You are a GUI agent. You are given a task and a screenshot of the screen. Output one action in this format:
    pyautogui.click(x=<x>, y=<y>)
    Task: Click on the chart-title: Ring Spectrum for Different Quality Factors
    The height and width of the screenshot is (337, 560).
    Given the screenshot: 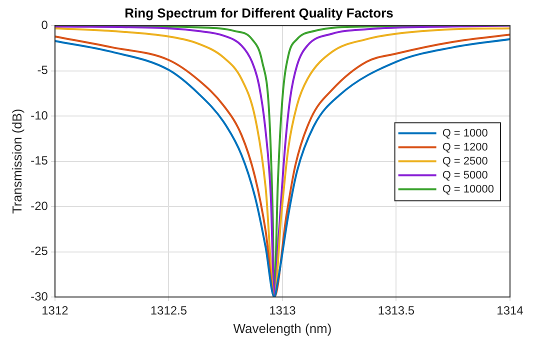 What is the action you would take?
    pyautogui.click(x=259, y=12)
    